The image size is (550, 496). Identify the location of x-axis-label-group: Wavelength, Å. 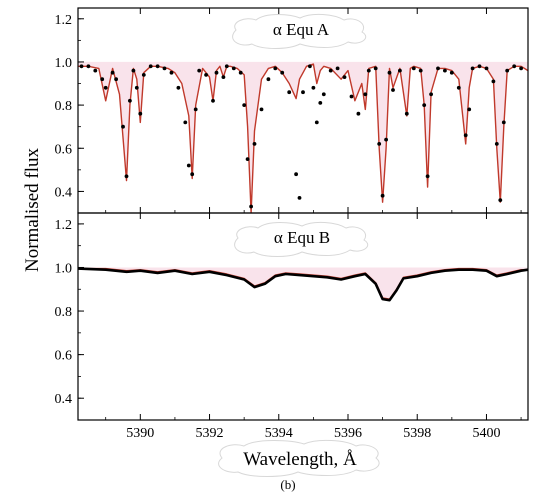
(299, 458).